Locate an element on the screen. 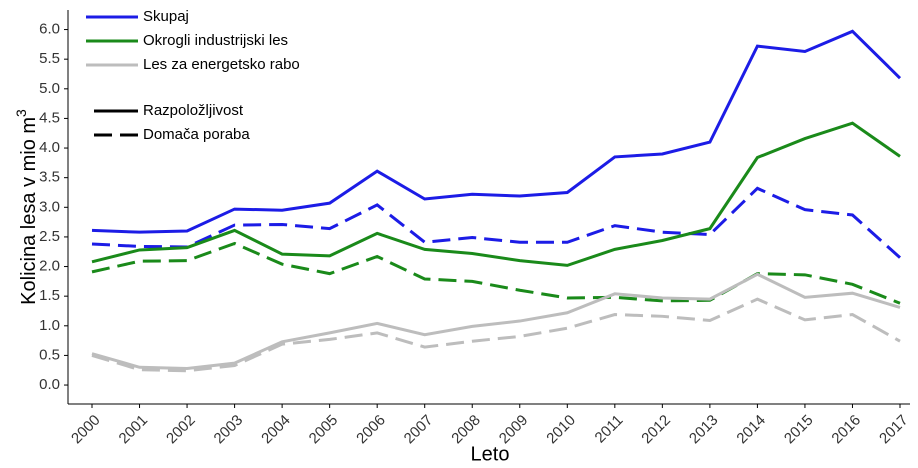 The width and height of the screenshot is (918, 468). x-tick-label: 2008 is located at coordinates (466, 430).